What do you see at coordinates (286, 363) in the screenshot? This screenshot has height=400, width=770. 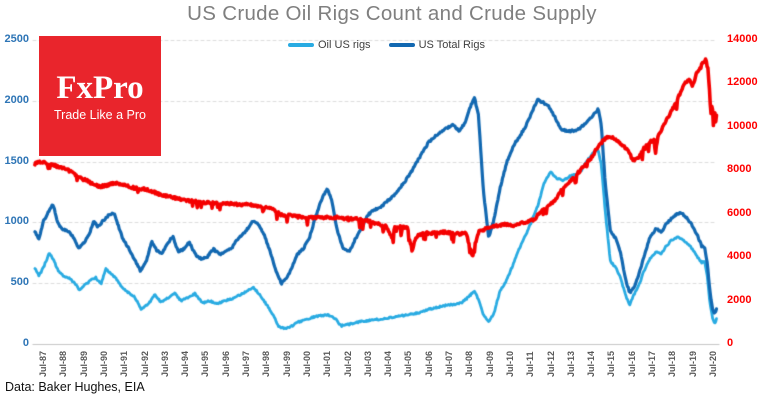 I see `x-axis-label: Jul-99` at bounding box center [286, 363].